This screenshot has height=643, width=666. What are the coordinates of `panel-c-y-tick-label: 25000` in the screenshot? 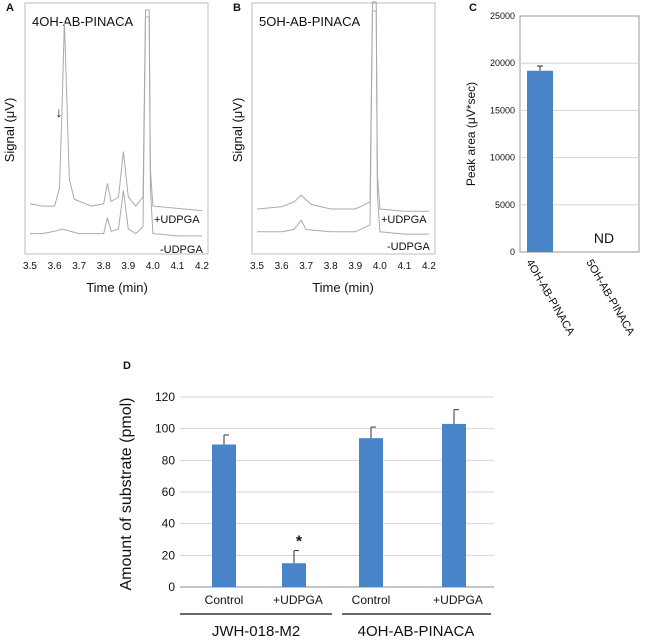 It's located at (502, 16).